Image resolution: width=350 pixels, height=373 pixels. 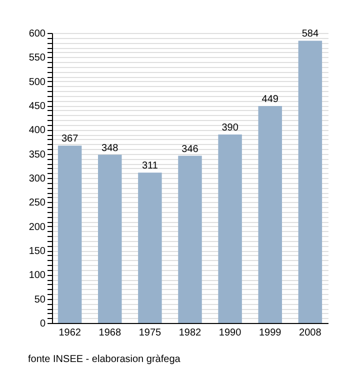 What do you see at coordinates (37, 130) in the screenshot?
I see `y-tick-label: 400` at bounding box center [37, 130].